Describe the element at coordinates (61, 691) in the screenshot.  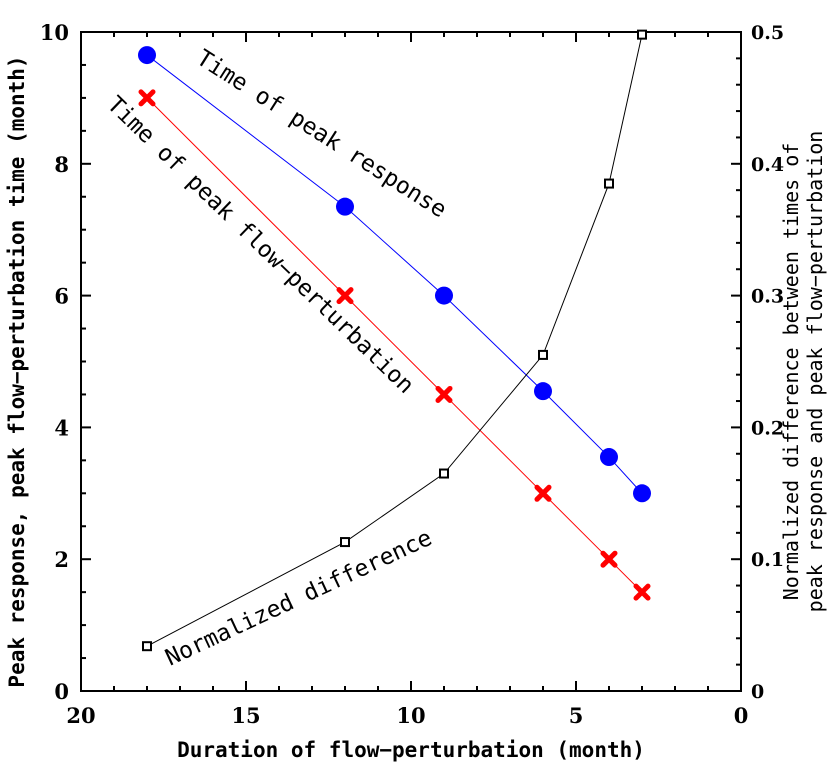
I see `y-tick-label: 0` at that location.